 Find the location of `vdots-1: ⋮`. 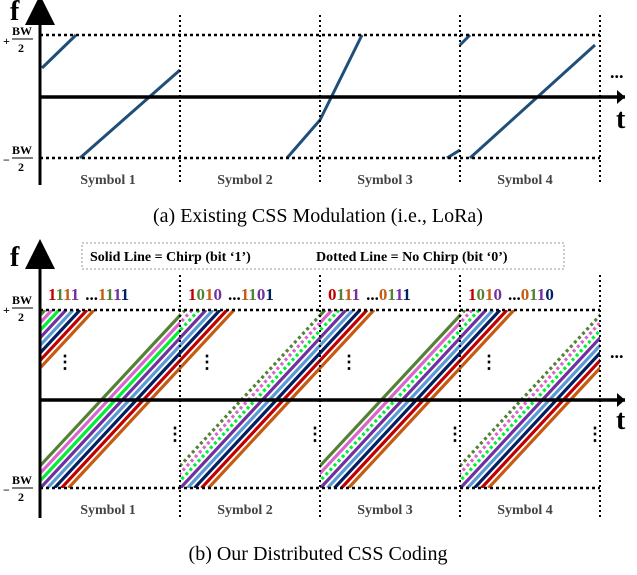

vdots-1: ⋮ is located at coordinates (65, 362).